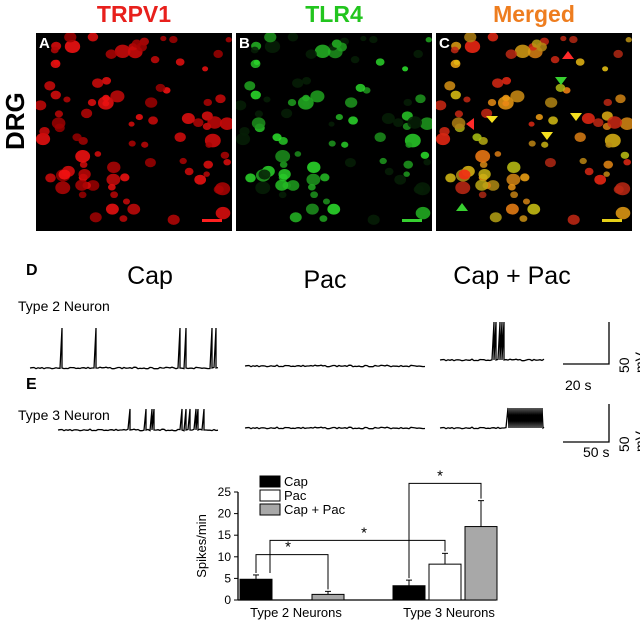 The image size is (640, 624). Describe the element at coordinates (325, 280) in the screenshot. I see `condition-pac: Pac` at that location.